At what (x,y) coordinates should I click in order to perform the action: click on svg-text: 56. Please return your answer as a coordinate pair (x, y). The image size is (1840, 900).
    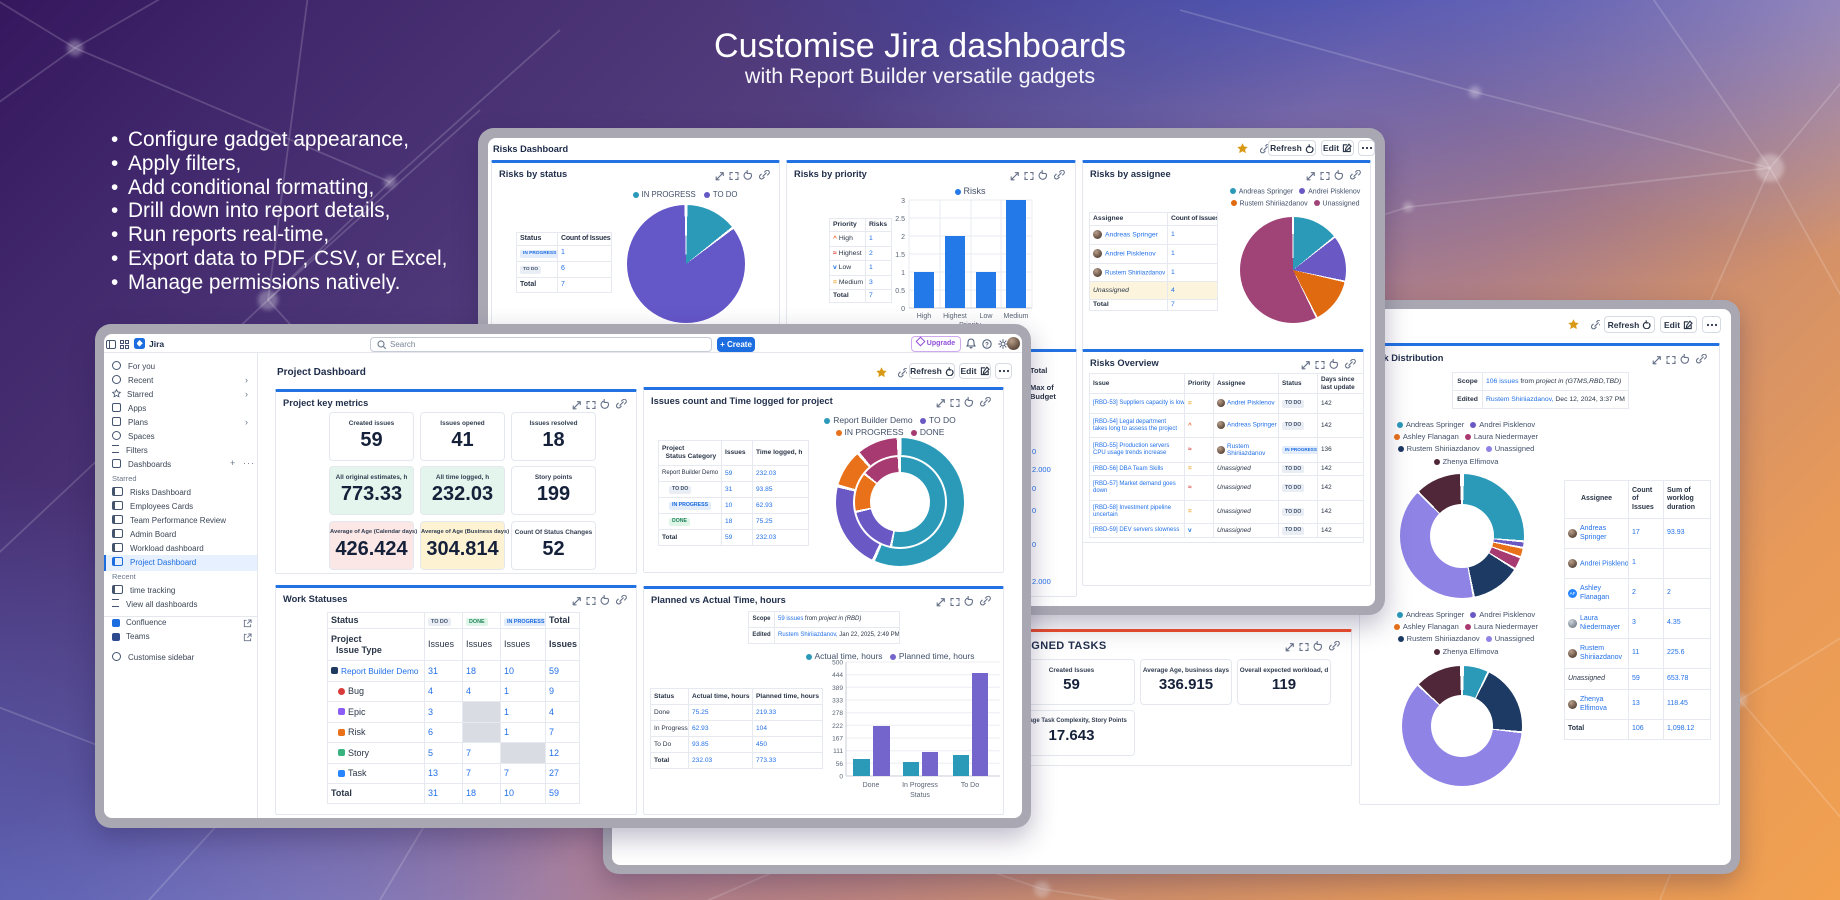
    Looking at the image, I should click on (840, 764).